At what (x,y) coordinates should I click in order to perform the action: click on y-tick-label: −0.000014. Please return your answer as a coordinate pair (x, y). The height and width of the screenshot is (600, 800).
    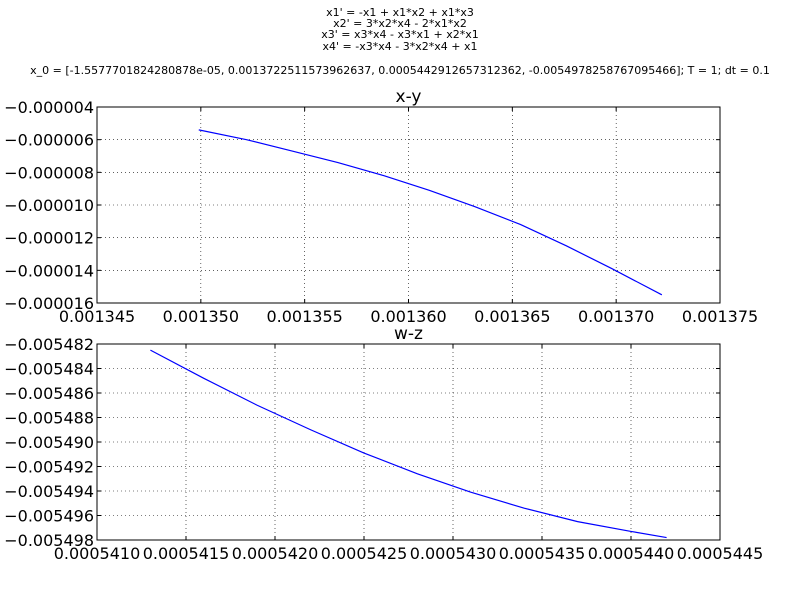
    Looking at the image, I should click on (49, 270).